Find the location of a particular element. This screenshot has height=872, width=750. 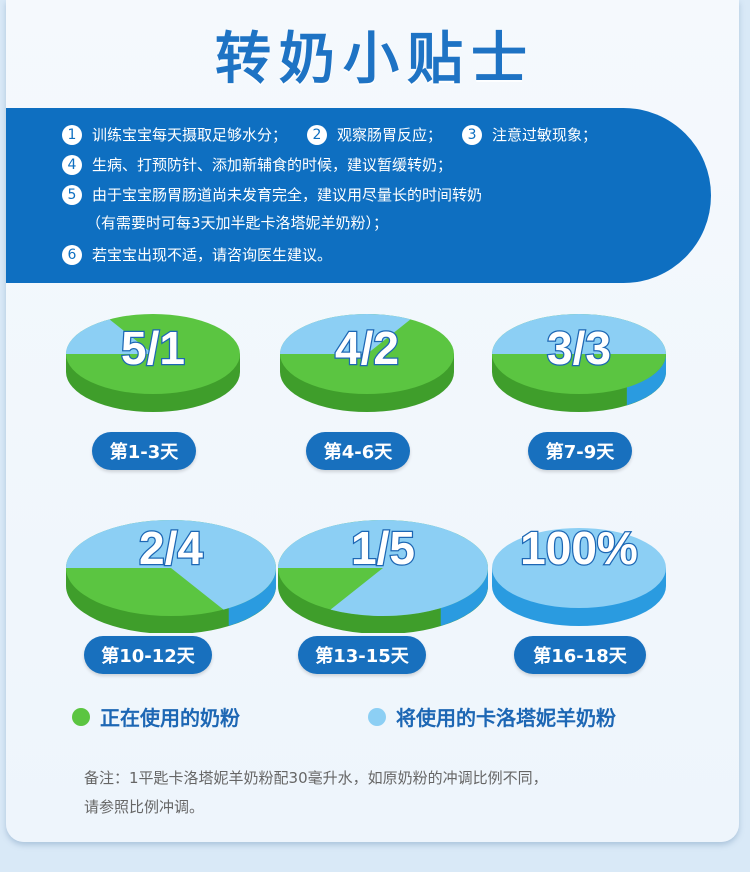

pie-chart-stage-4: 2/4 is located at coordinates (171, 576).